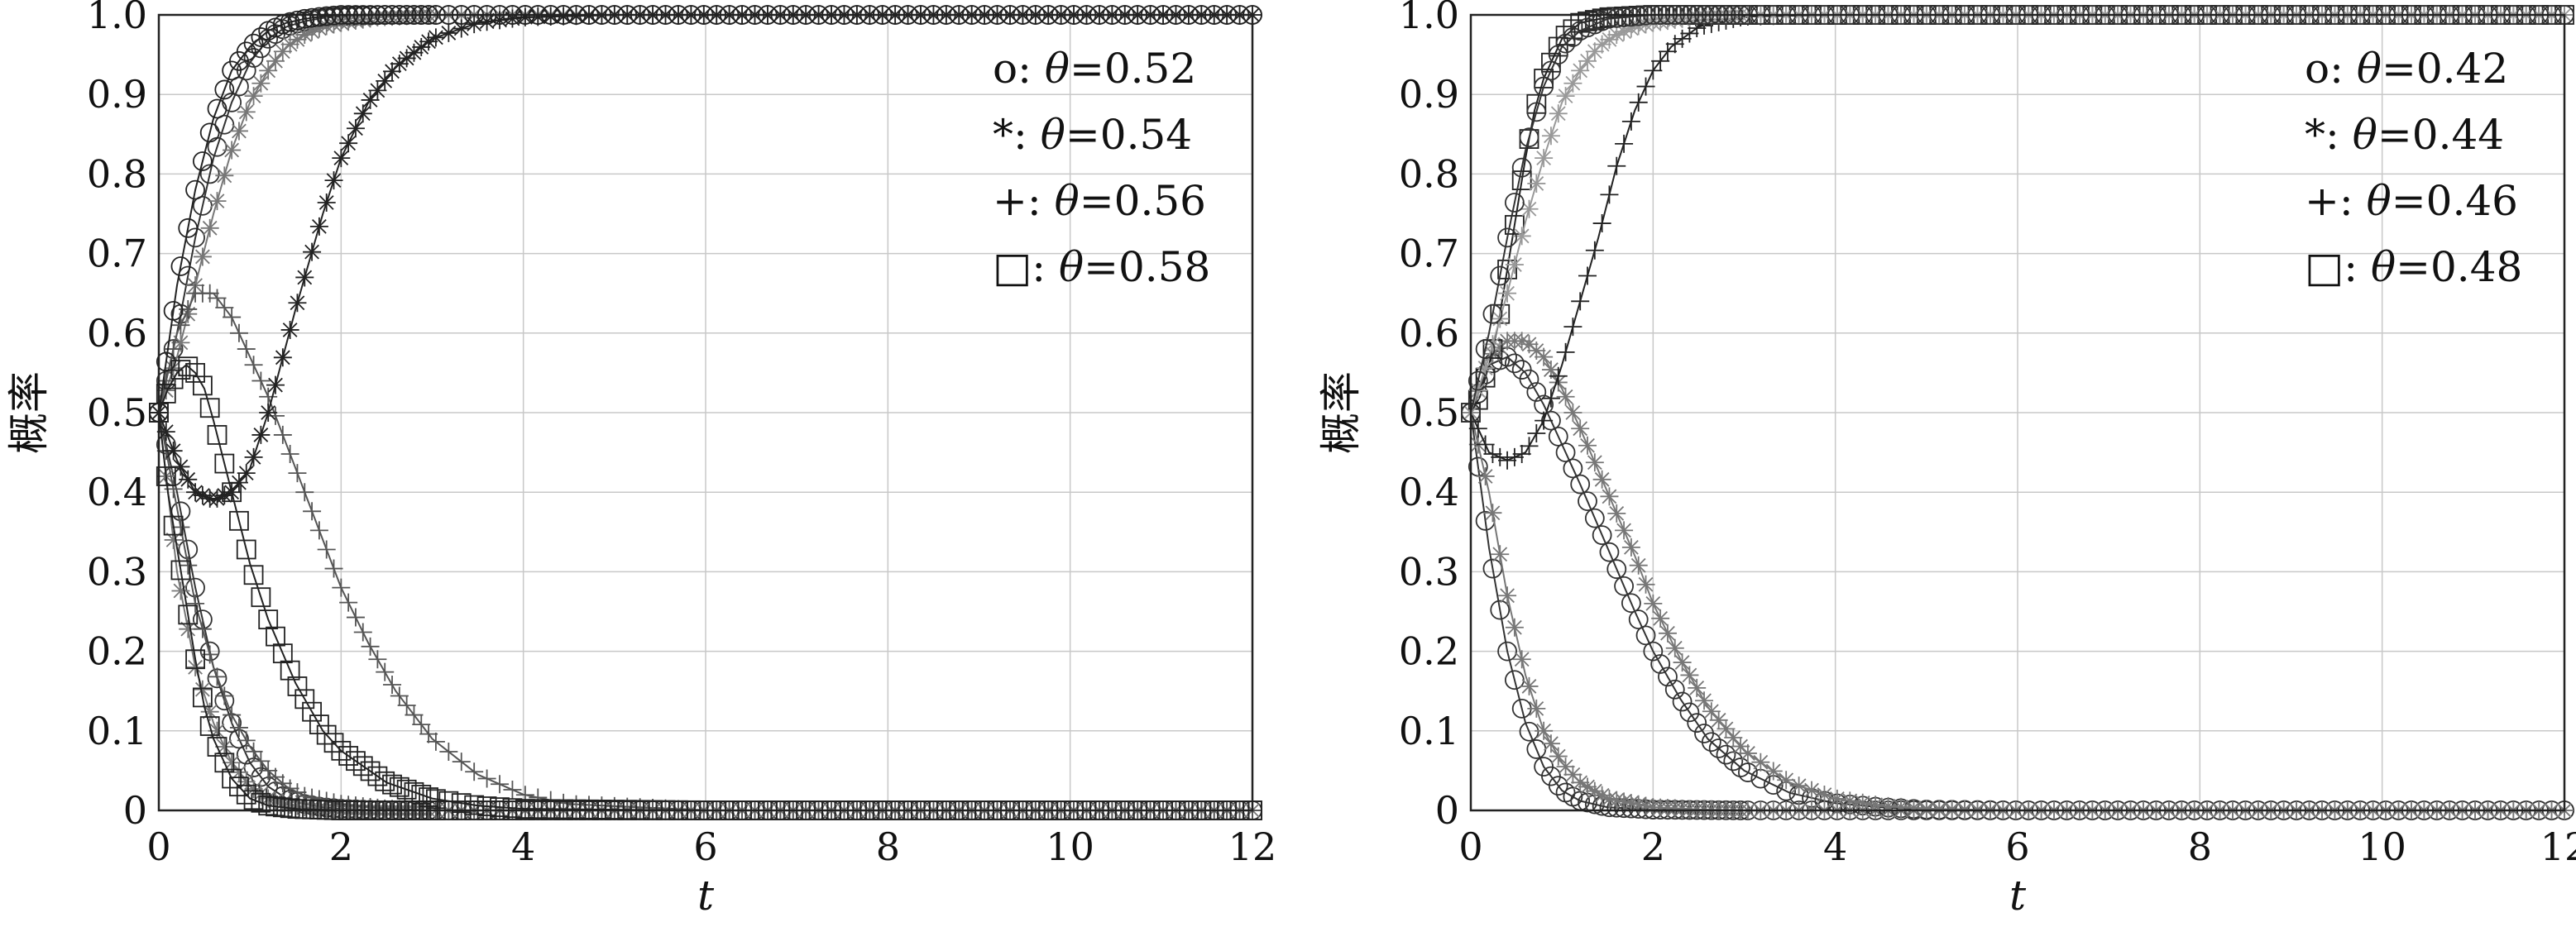  What do you see at coordinates (117, 333) in the screenshot?
I see `y-tick-label: 0.6` at bounding box center [117, 333].